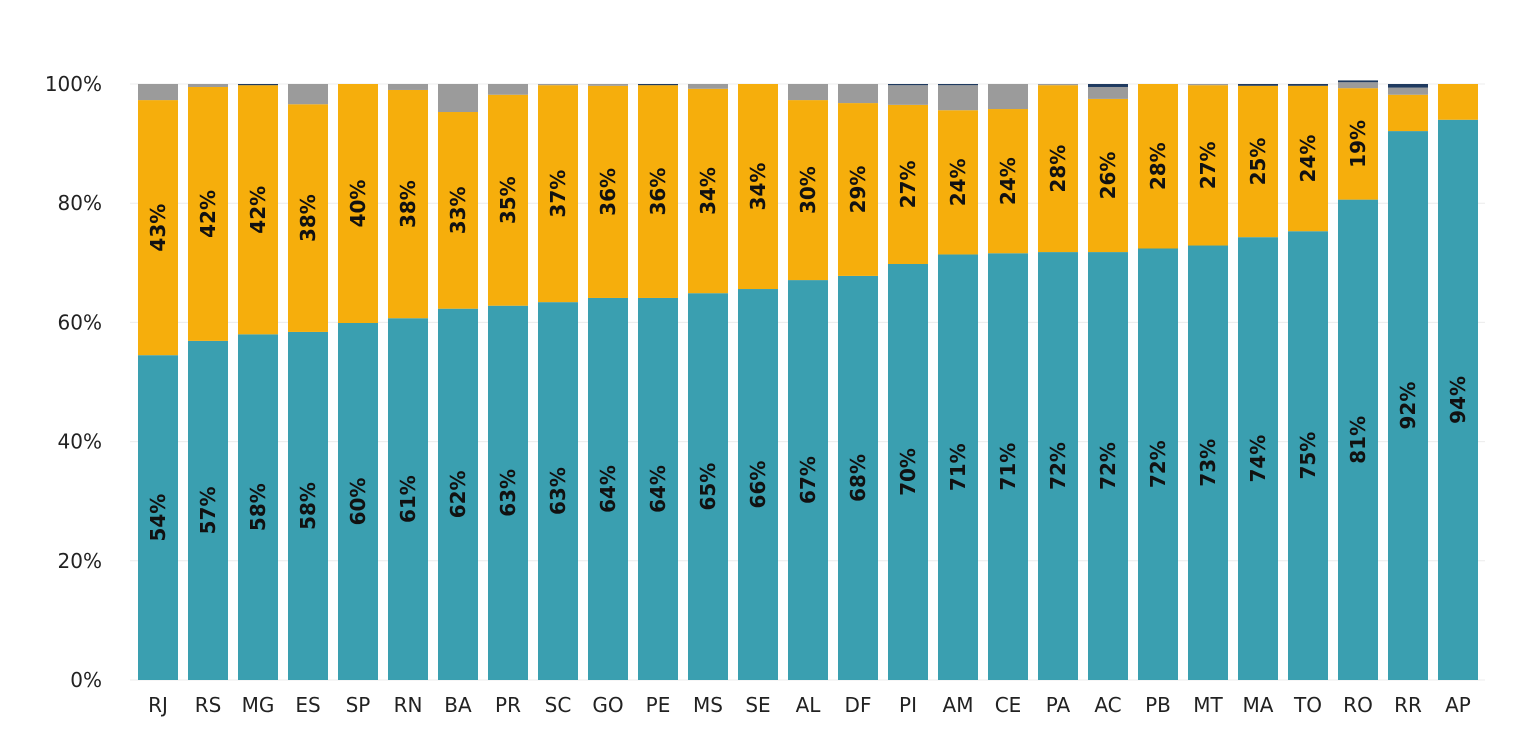 The height and width of the screenshot is (750, 1523). What do you see at coordinates (1458, 400) in the screenshot?
I see `data-label: 94%` at bounding box center [1458, 400].